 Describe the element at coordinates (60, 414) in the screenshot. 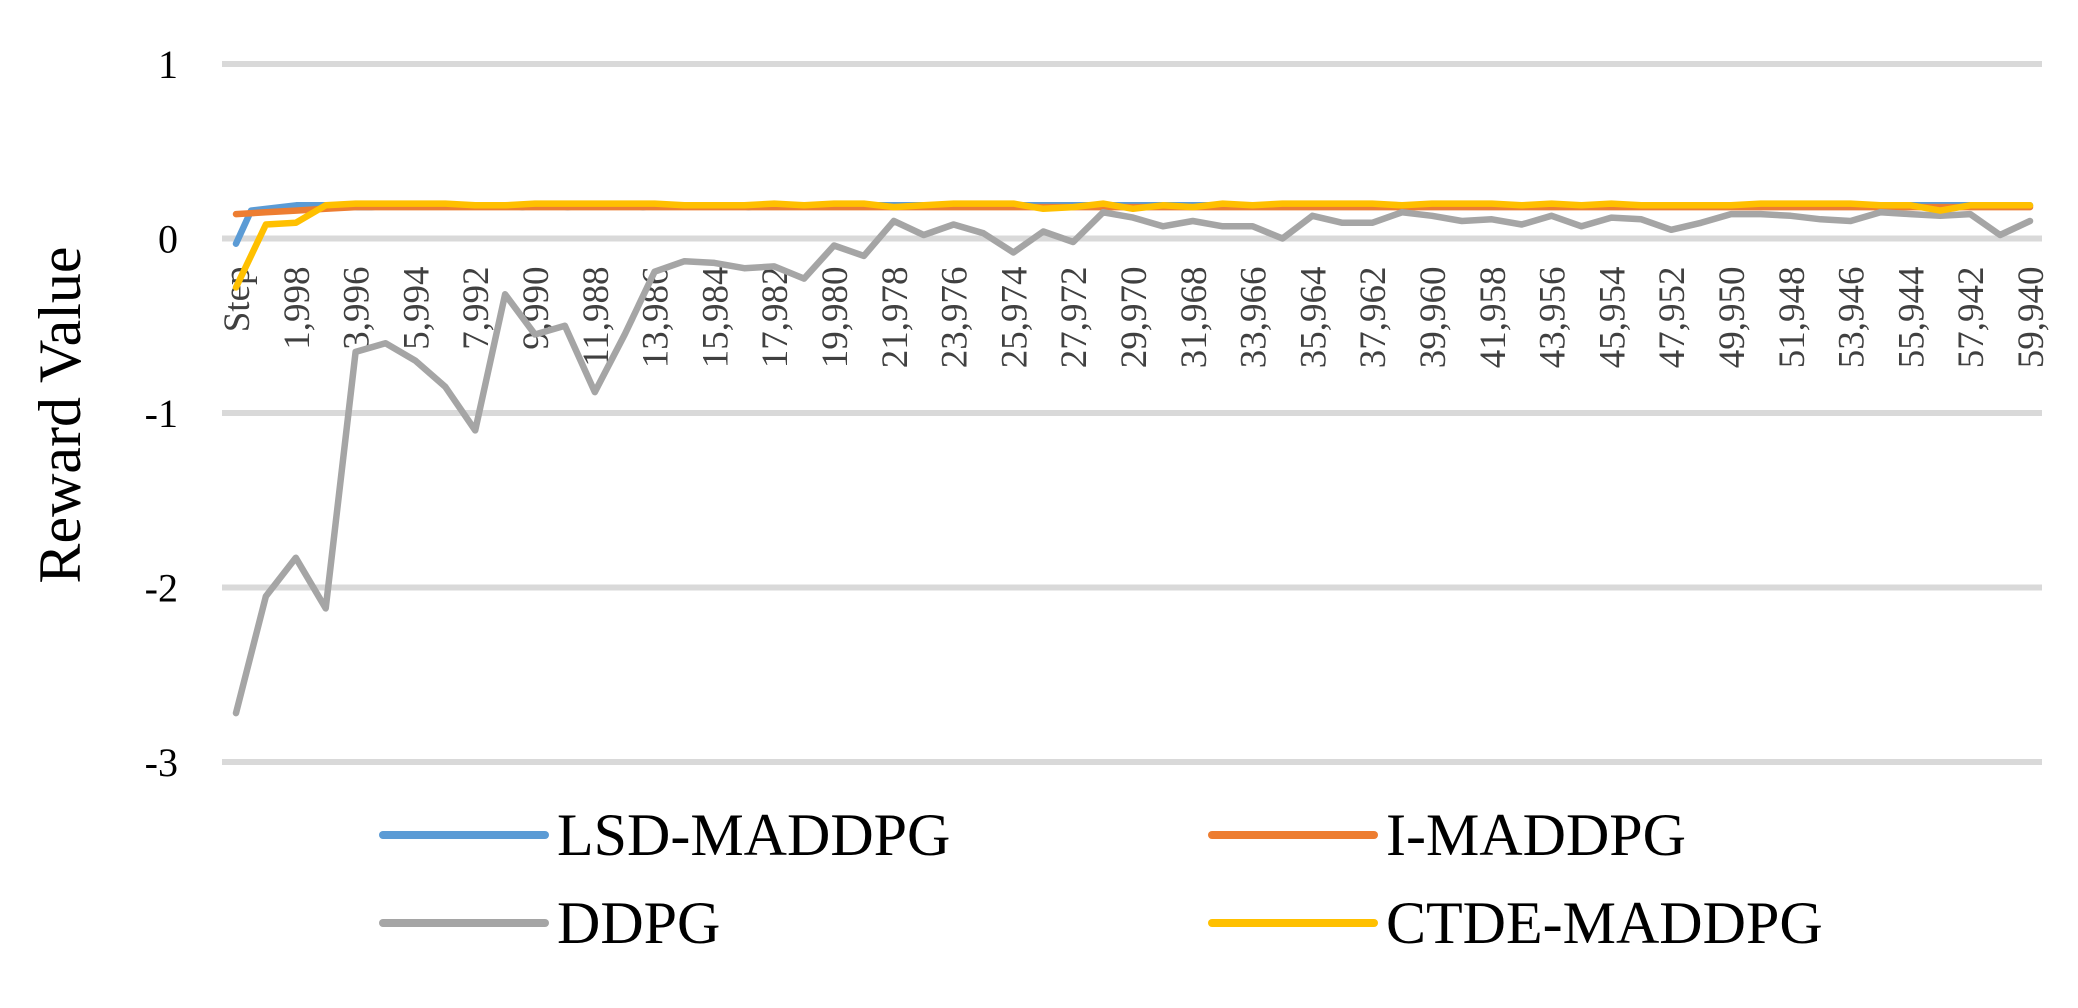

I see `y-axis-label: Reward Value` at that location.